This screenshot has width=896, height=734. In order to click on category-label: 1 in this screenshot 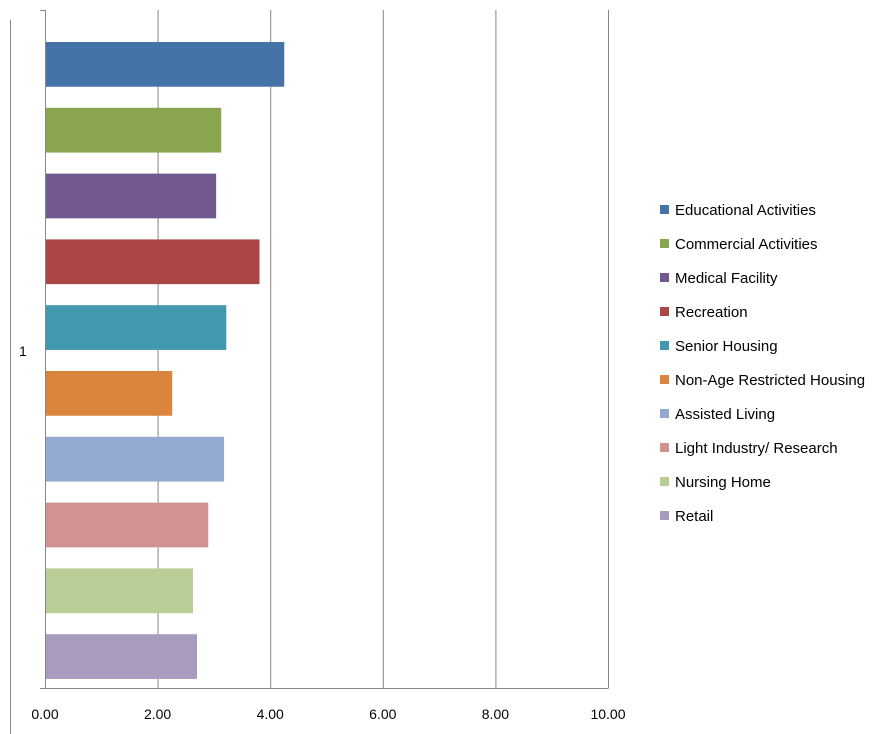, I will do `click(23, 351)`.